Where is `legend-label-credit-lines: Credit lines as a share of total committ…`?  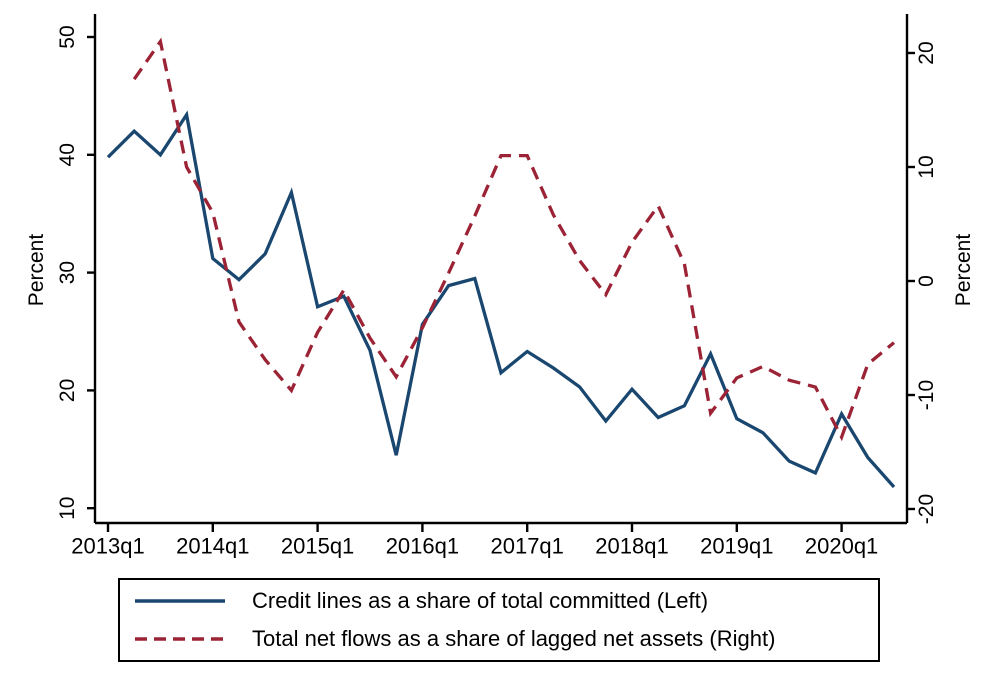 legend-label-credit-lines: Credit lines as a share of total committ… is located at coordinates (480, 600).